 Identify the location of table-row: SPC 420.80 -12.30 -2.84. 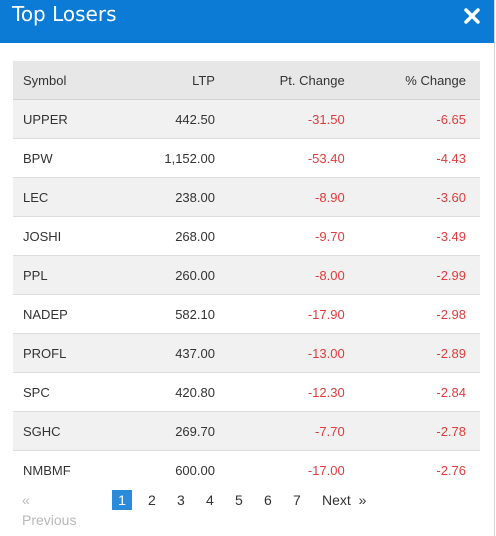
(246, 392).